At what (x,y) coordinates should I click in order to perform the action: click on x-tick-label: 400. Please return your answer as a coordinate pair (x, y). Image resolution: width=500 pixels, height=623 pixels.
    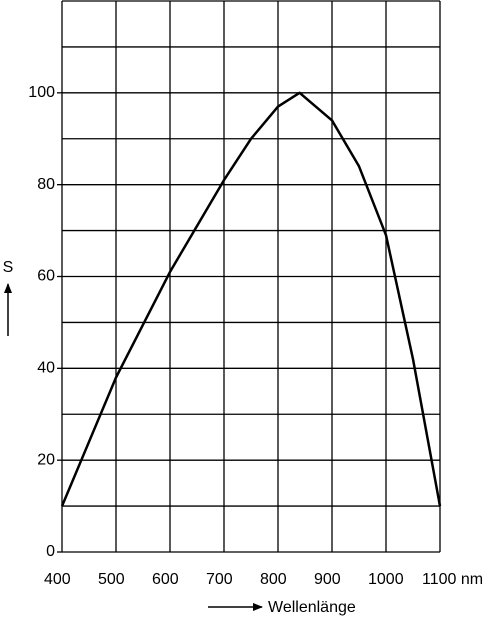
    Looking at the image, I should click on (57, 579).